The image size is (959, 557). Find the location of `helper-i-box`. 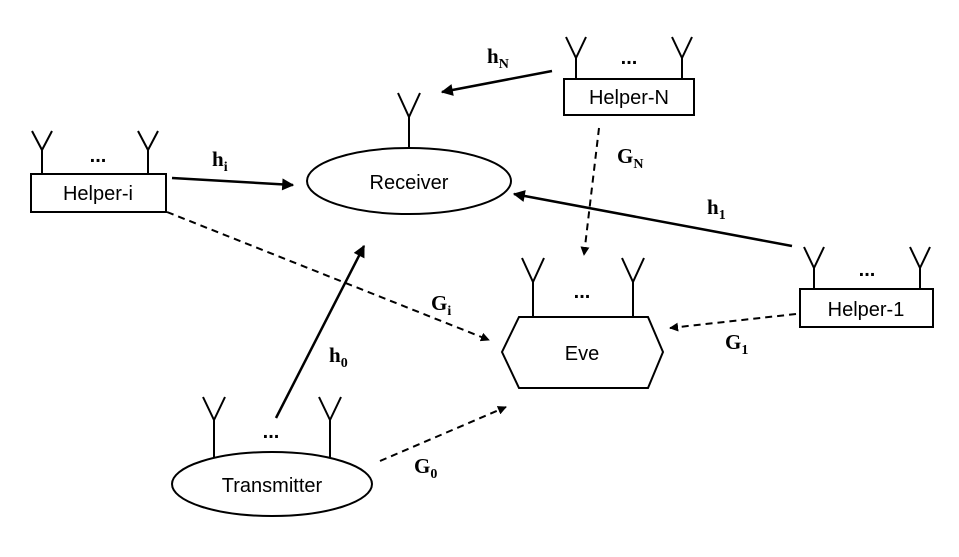

helper-i-box is located at coordinates (98, 193).